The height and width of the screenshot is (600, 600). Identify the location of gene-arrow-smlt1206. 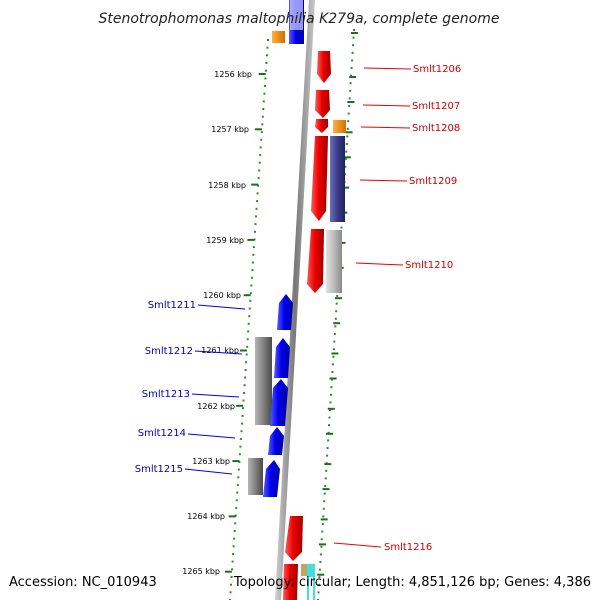
(324, 67).